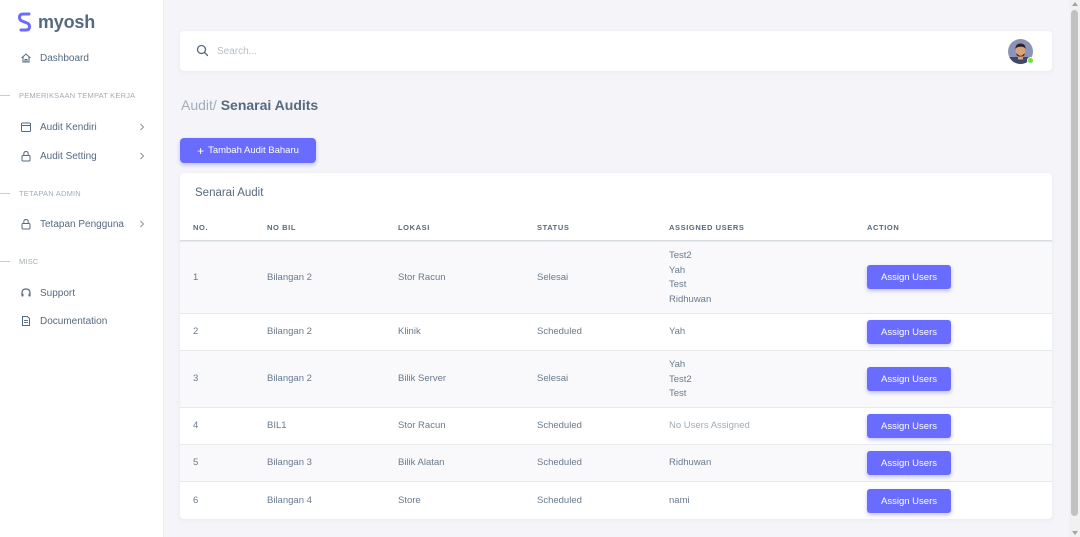 This screenshot has width=1080, height=537. What do you see at coordinates (690, 278) in the screenshot?
I see `cell-assigned-users: Test2 Yah Test Ridhuwan` at bounding box center [690, 278].